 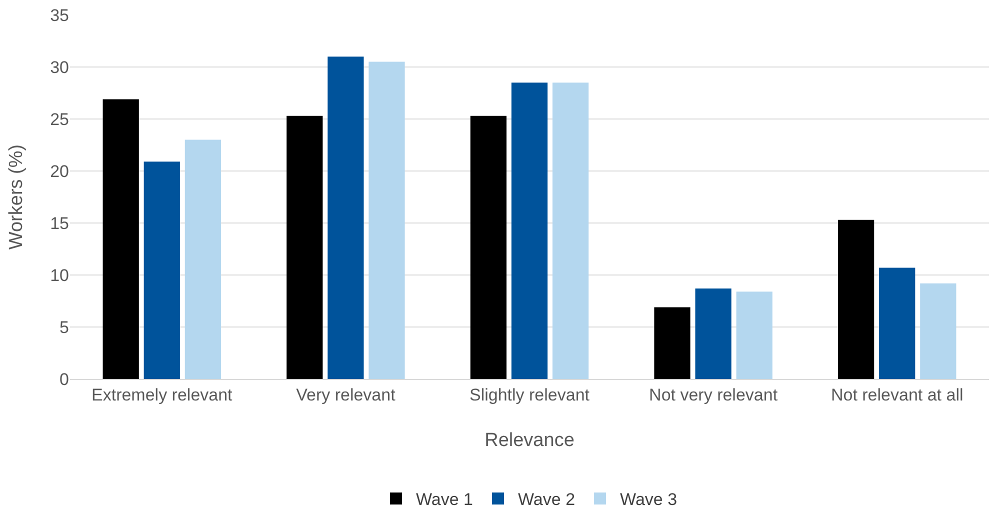 I want to click on y-tick-label: 0, so click(x=64, y=379).